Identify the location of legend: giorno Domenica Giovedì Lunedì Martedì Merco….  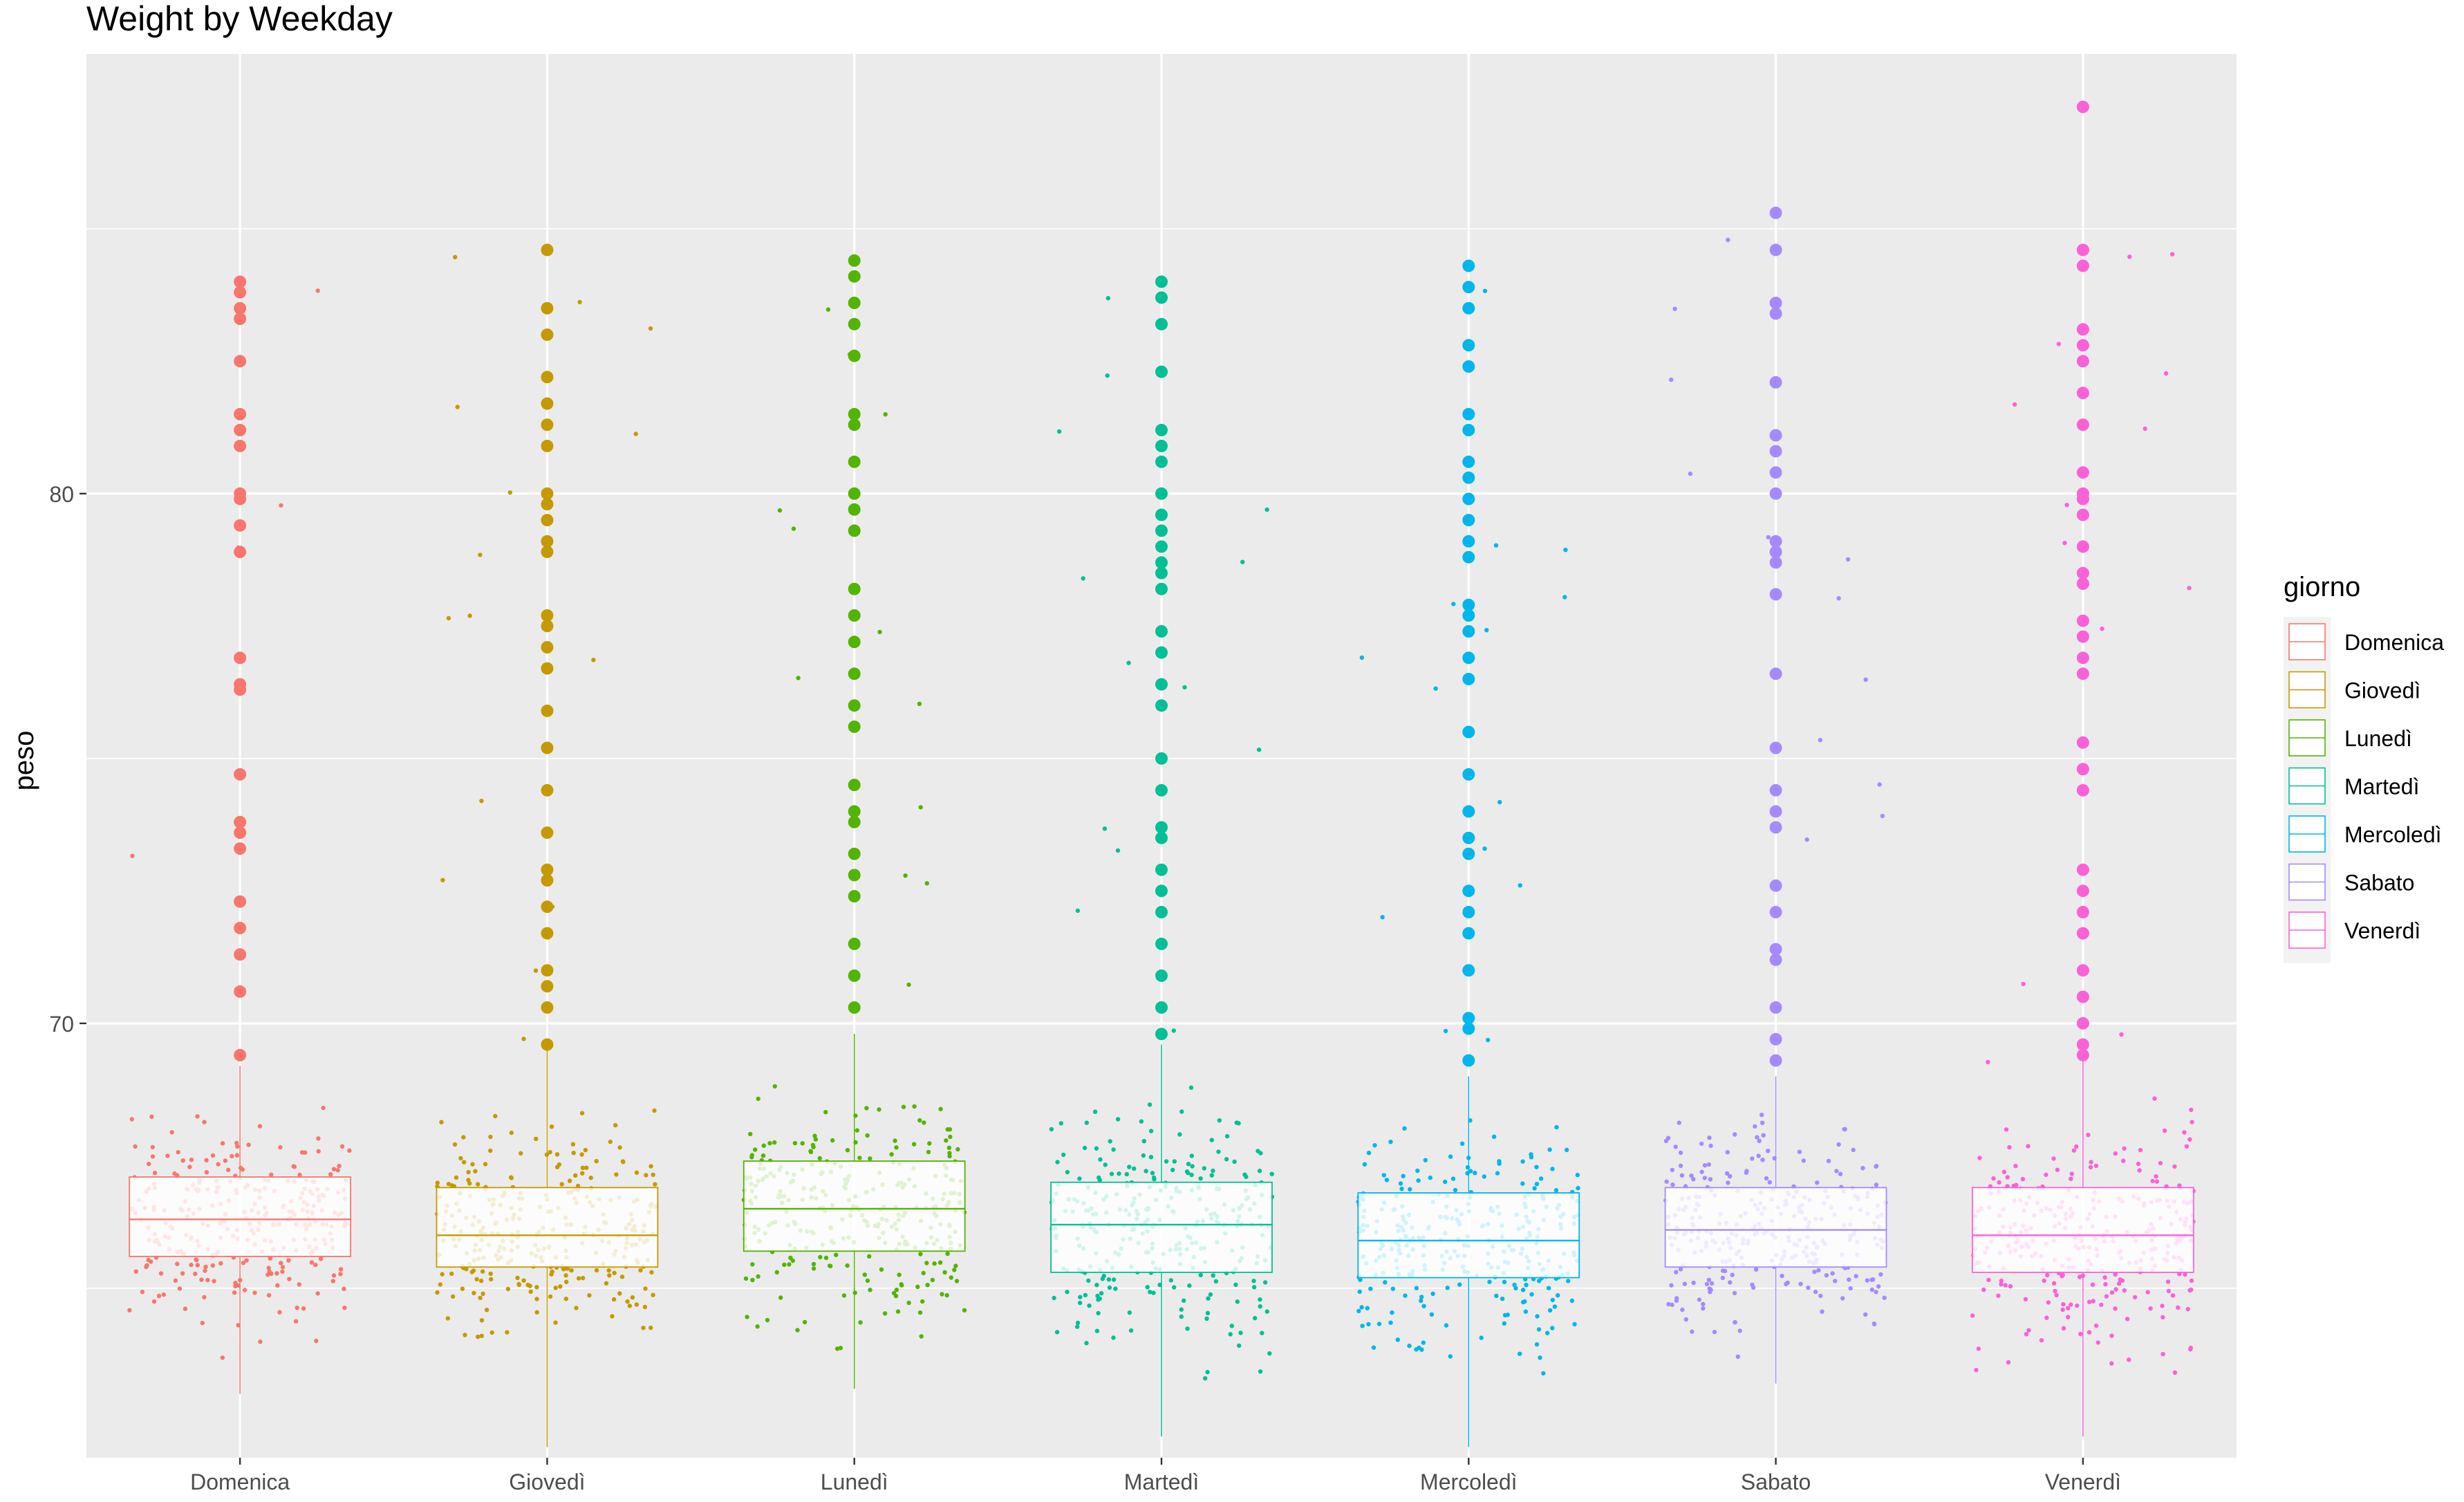
(2364, 767).